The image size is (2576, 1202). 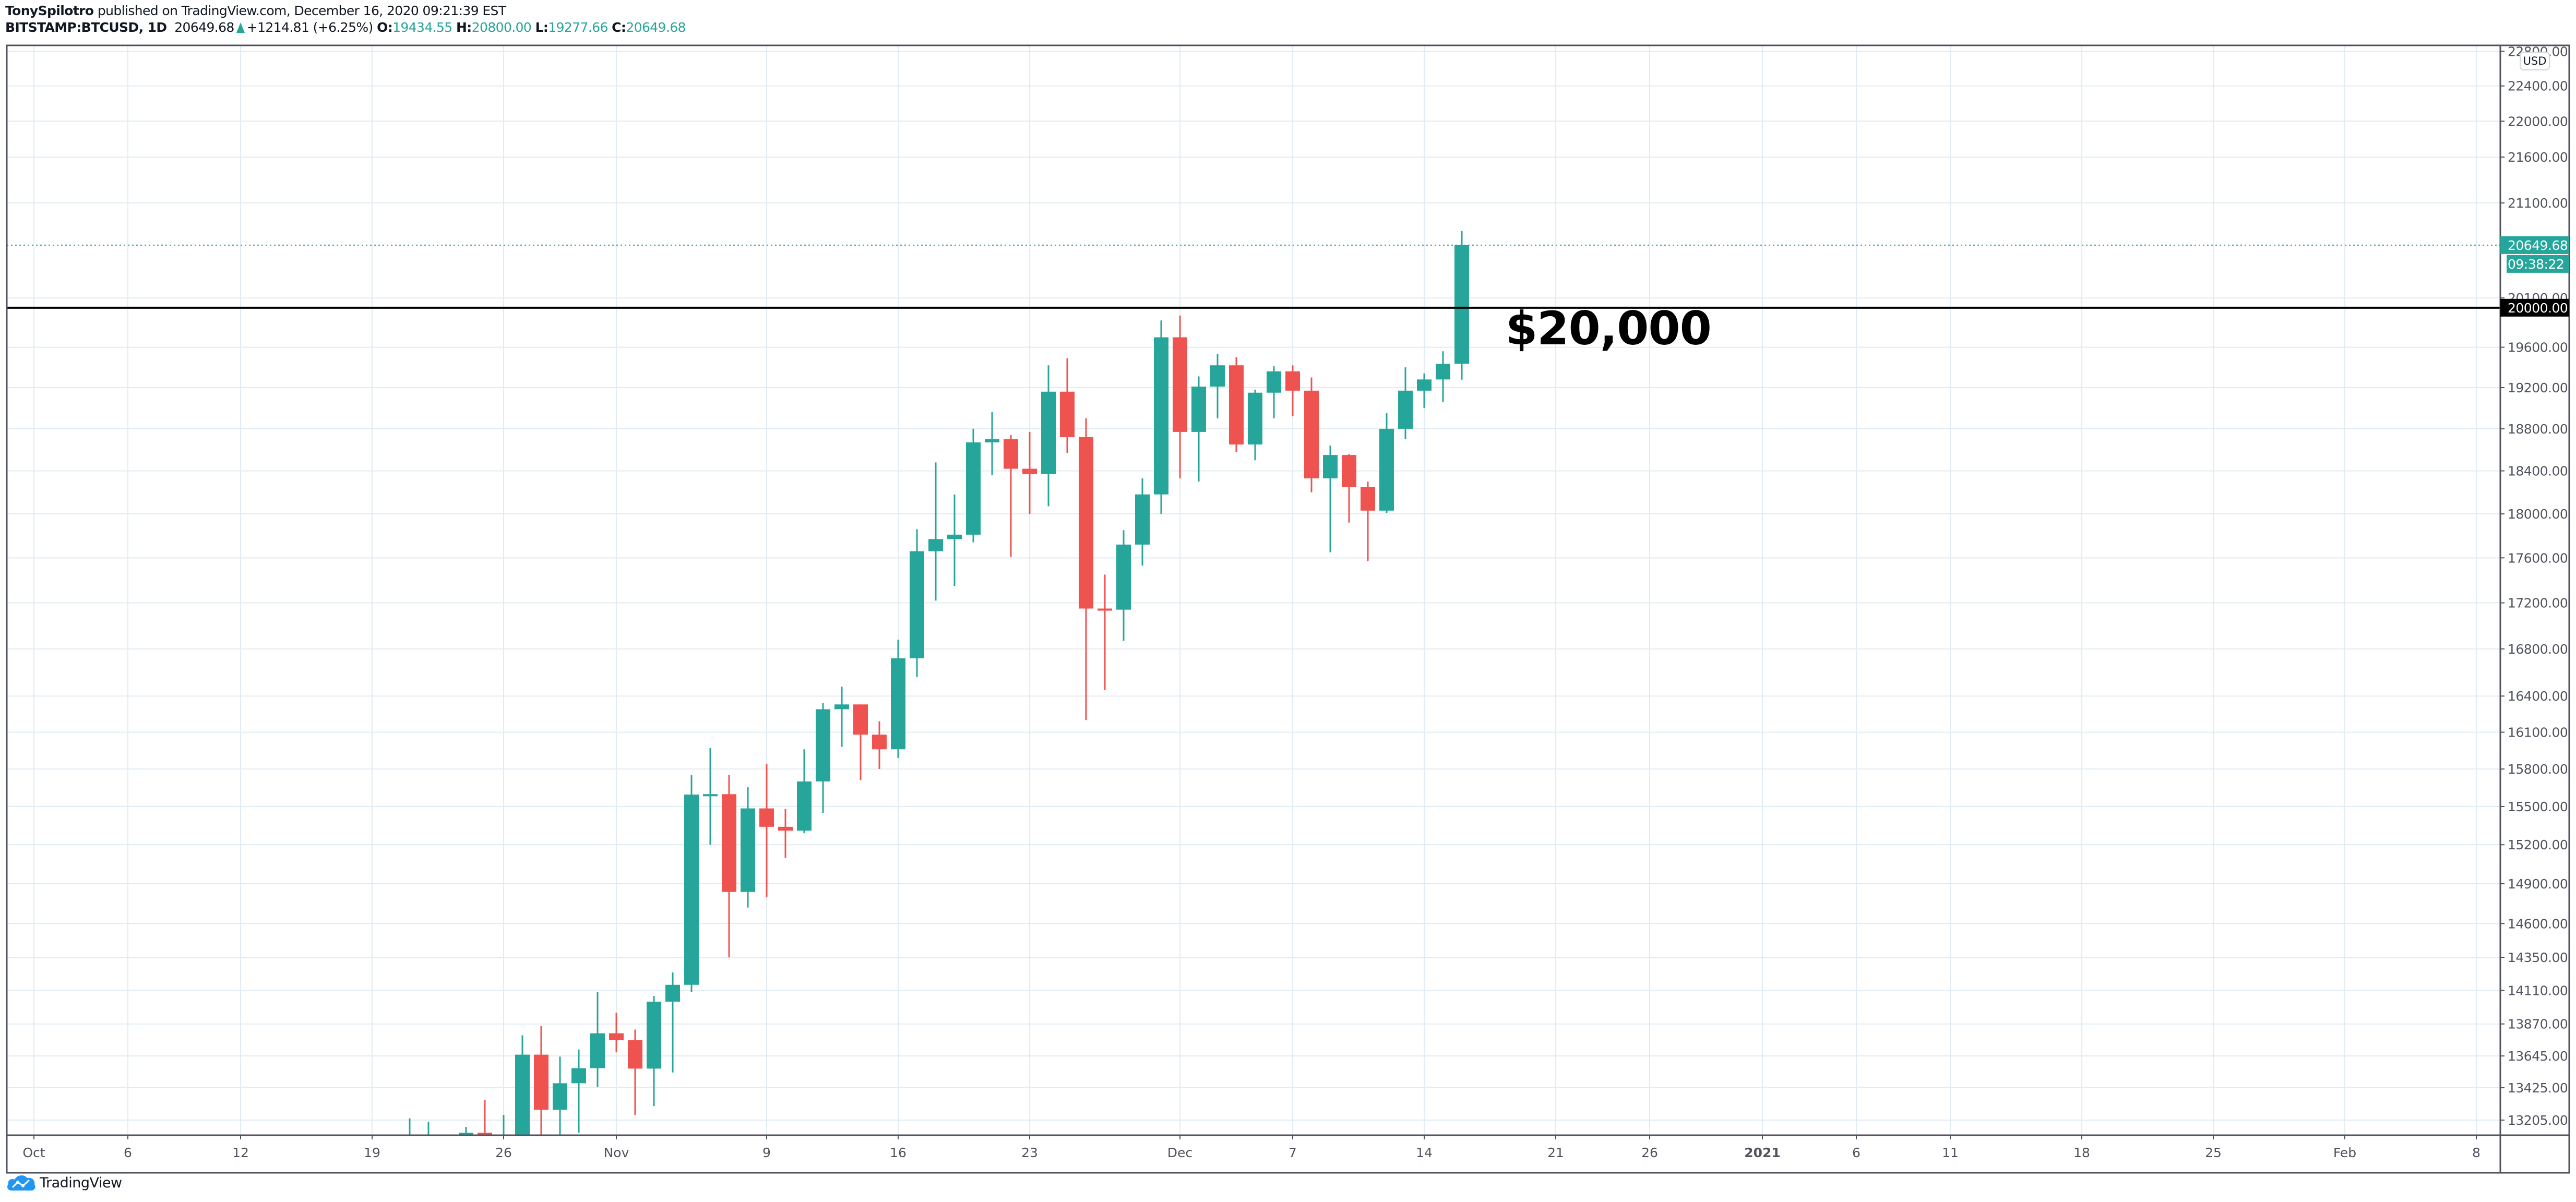 I want to click on author-name: TonySpilotro, so click(x=49, y=10).